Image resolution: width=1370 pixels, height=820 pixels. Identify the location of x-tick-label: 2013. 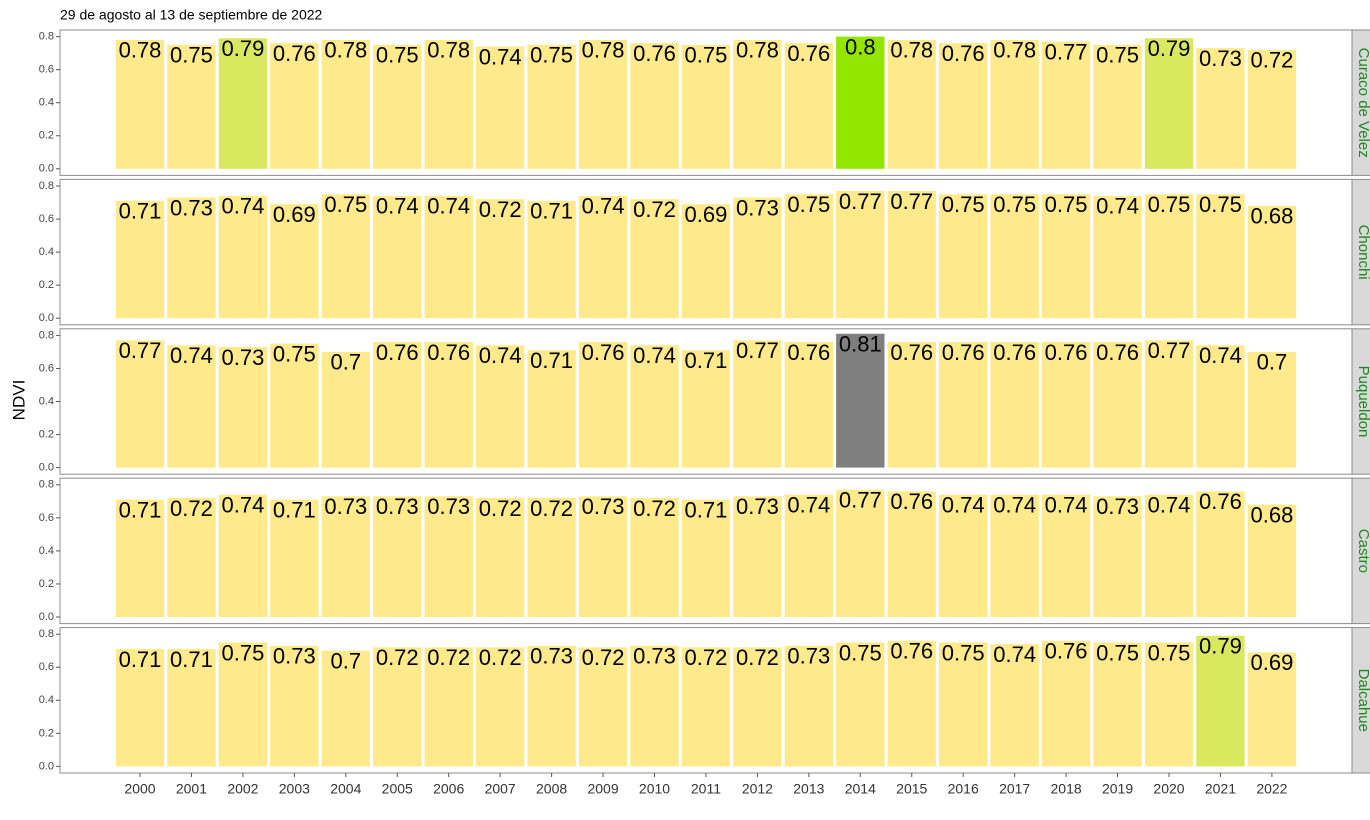
(808, 789).